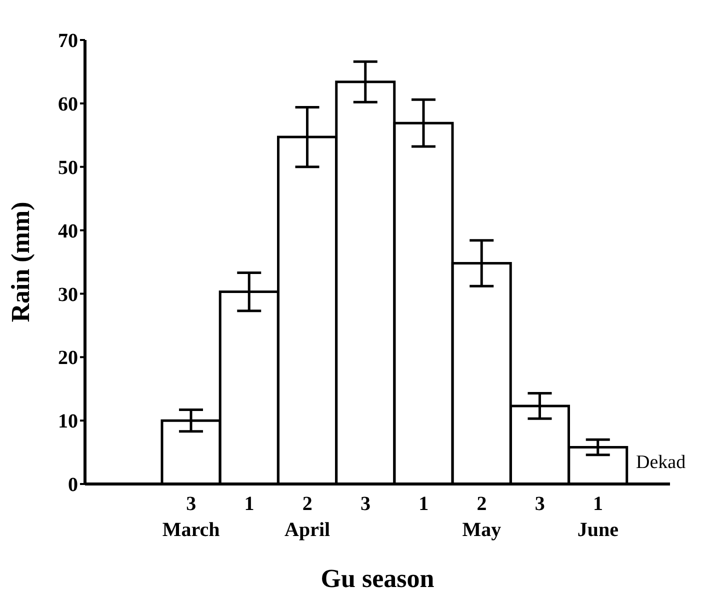  Describe the element at coordinates (68, 41) in the screenshot. I see `y-tick-label: 70` at that location.